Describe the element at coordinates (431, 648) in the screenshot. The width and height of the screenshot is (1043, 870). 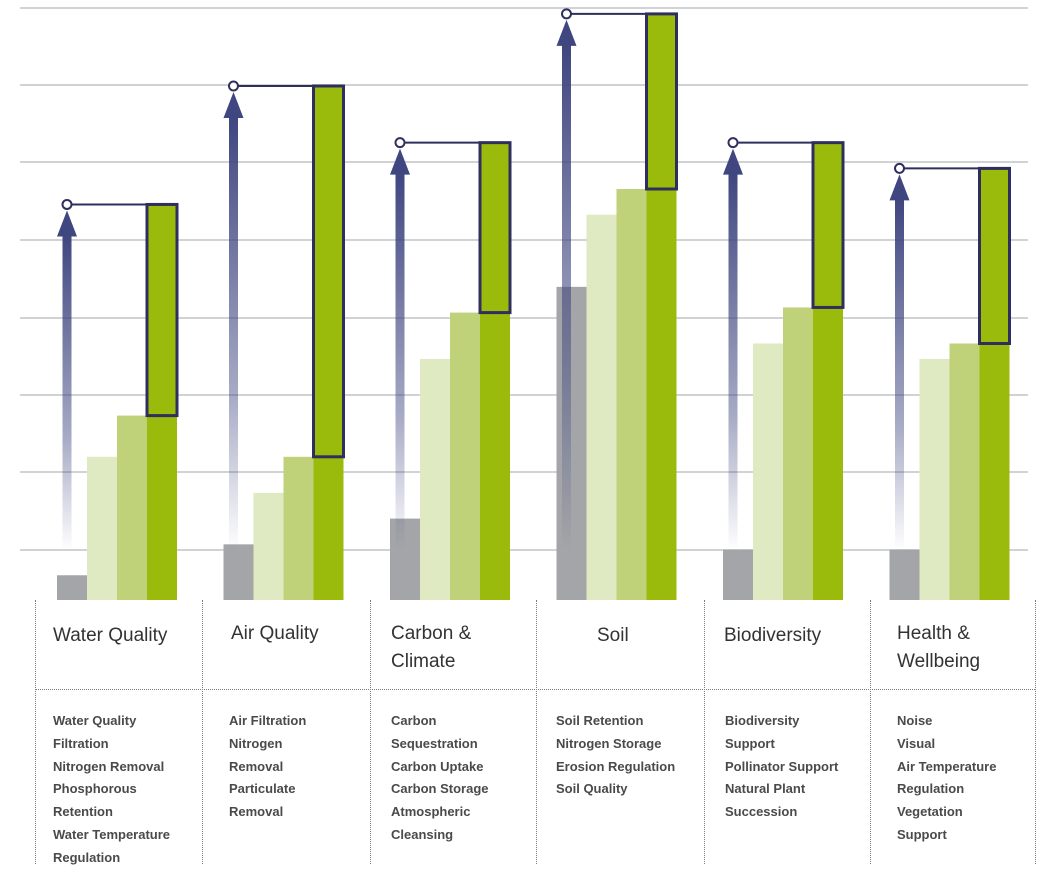
I see `category-title-carbon-climate: Carbon & Climate` at that location.